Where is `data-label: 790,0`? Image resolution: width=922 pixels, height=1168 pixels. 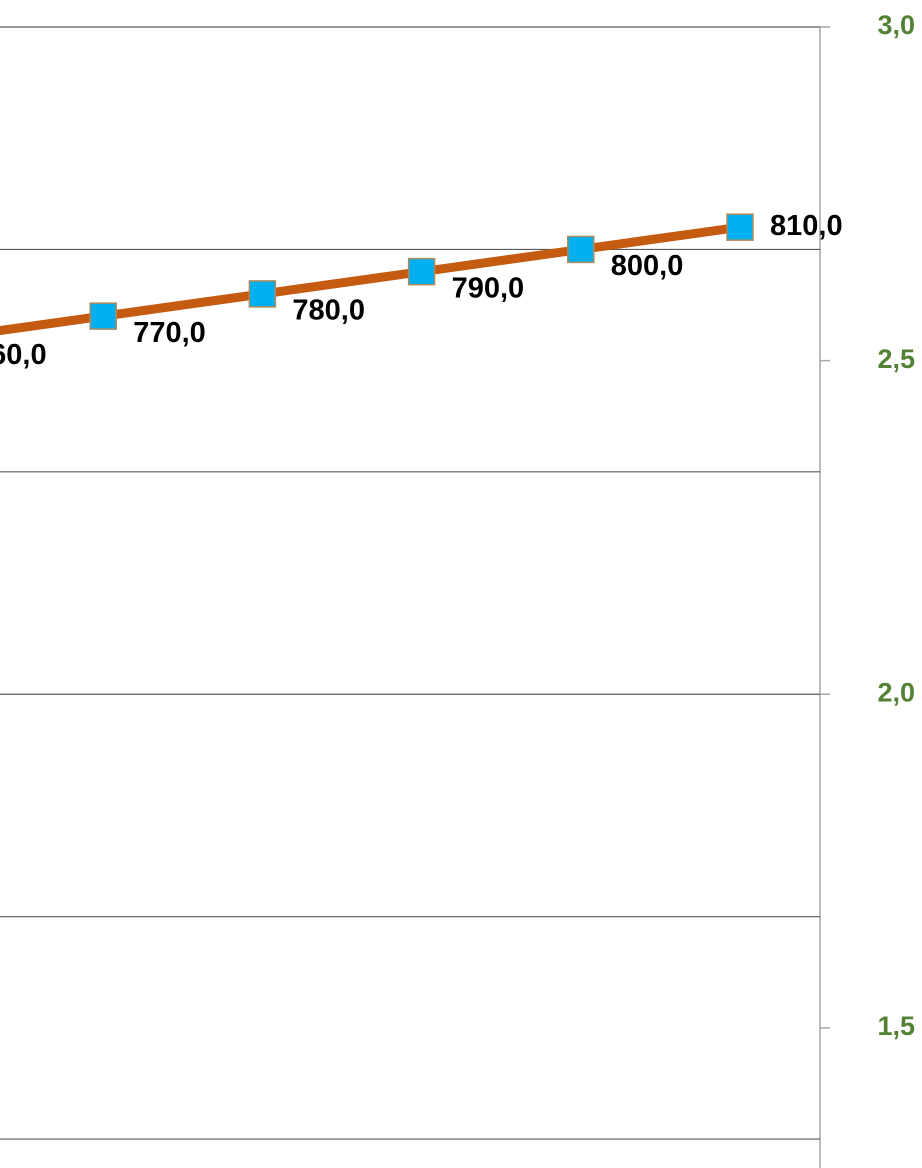
data-label: 790,0 is located at coordinates (488, 288).